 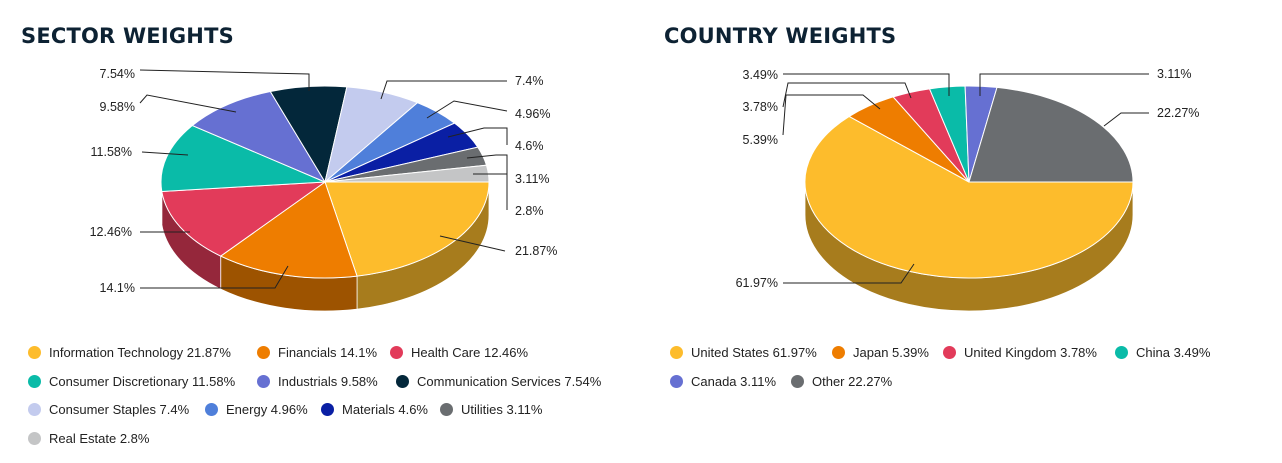 What do you see at coordinates (536, 251) in the screenshot?
I see `data-label-information-technology: 21.87%` at bounding box center [536, 251].